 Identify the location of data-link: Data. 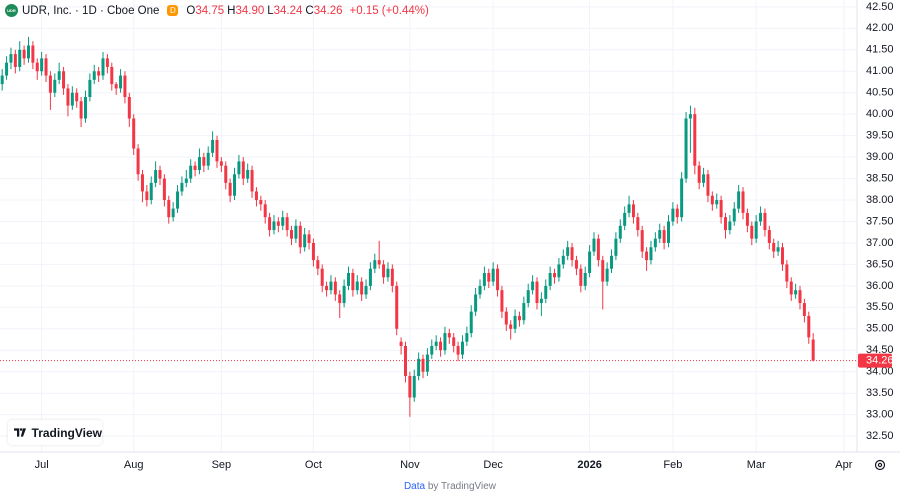
(414, 486).